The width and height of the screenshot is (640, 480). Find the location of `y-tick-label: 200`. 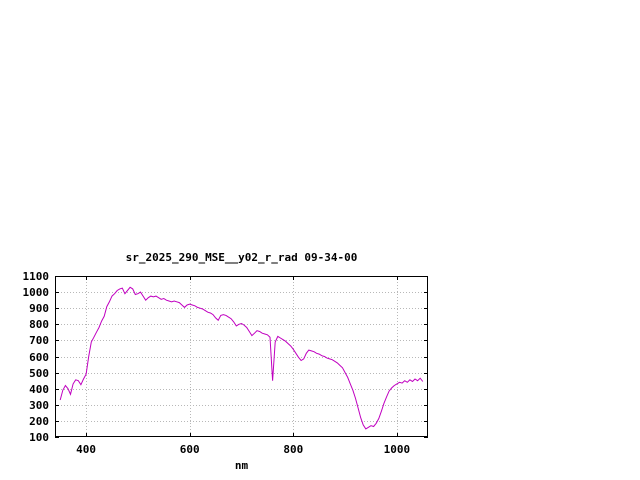

y-tick-label: 200 is located at coordinates (39, 421).